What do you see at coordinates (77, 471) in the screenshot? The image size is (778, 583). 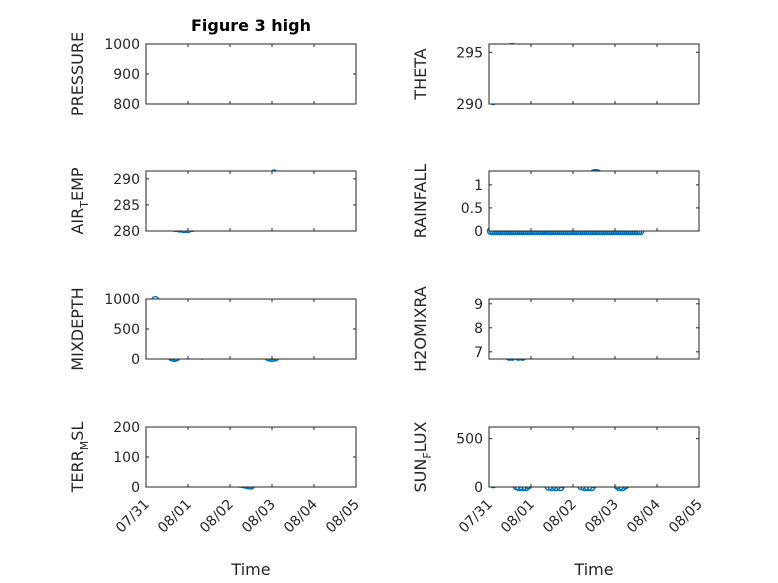 I see `y-axis-label-part: TERR` at bounding box center [77, 471].